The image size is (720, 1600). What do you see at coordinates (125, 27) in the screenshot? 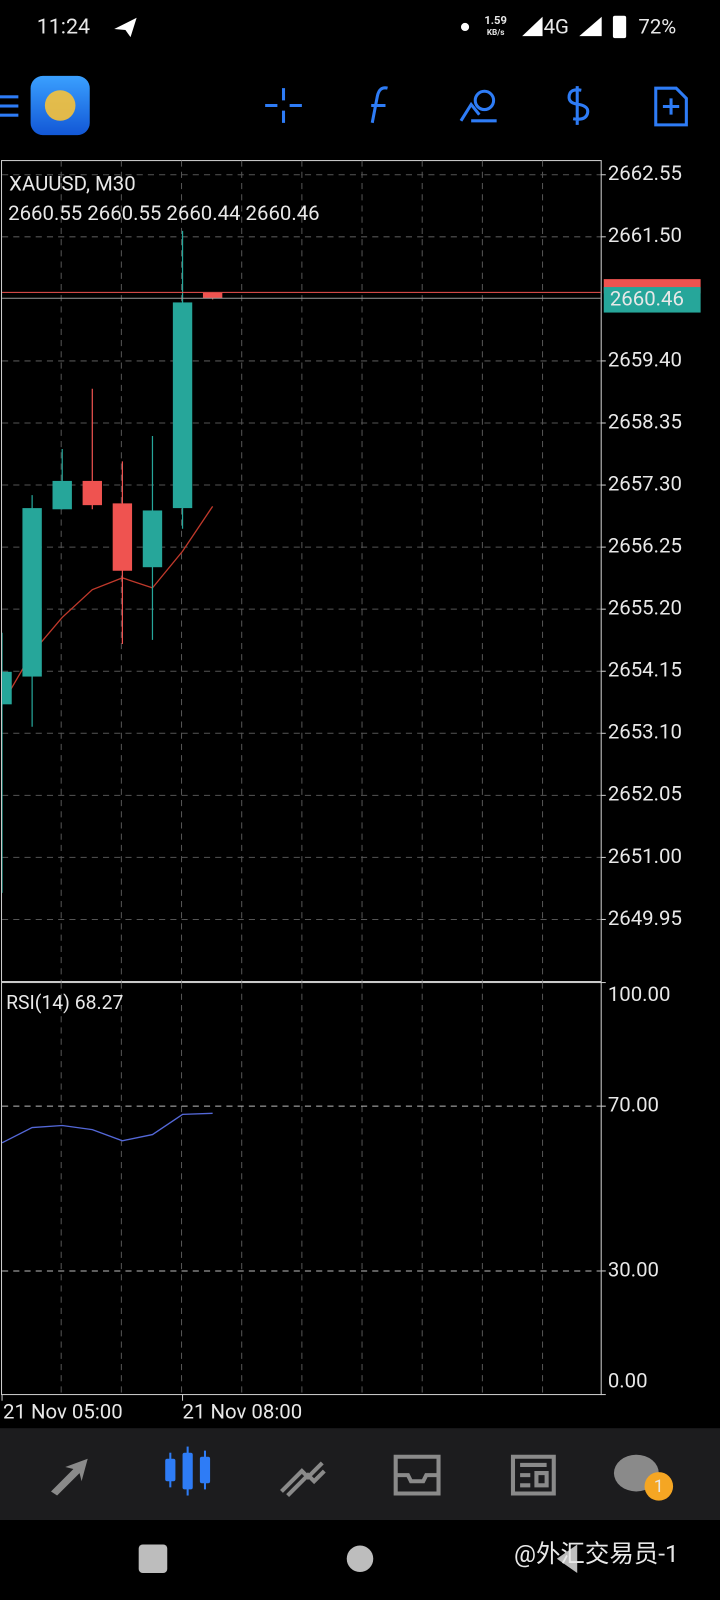
I see `telegram-icon` at bounding box center [125, 27].